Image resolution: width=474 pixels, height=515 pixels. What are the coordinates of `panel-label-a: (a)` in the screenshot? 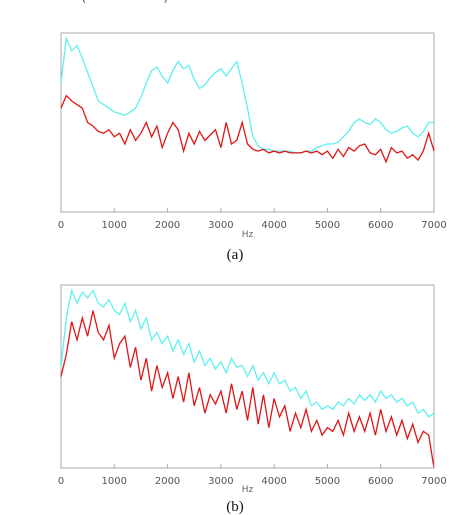 It's located at (235, 255).